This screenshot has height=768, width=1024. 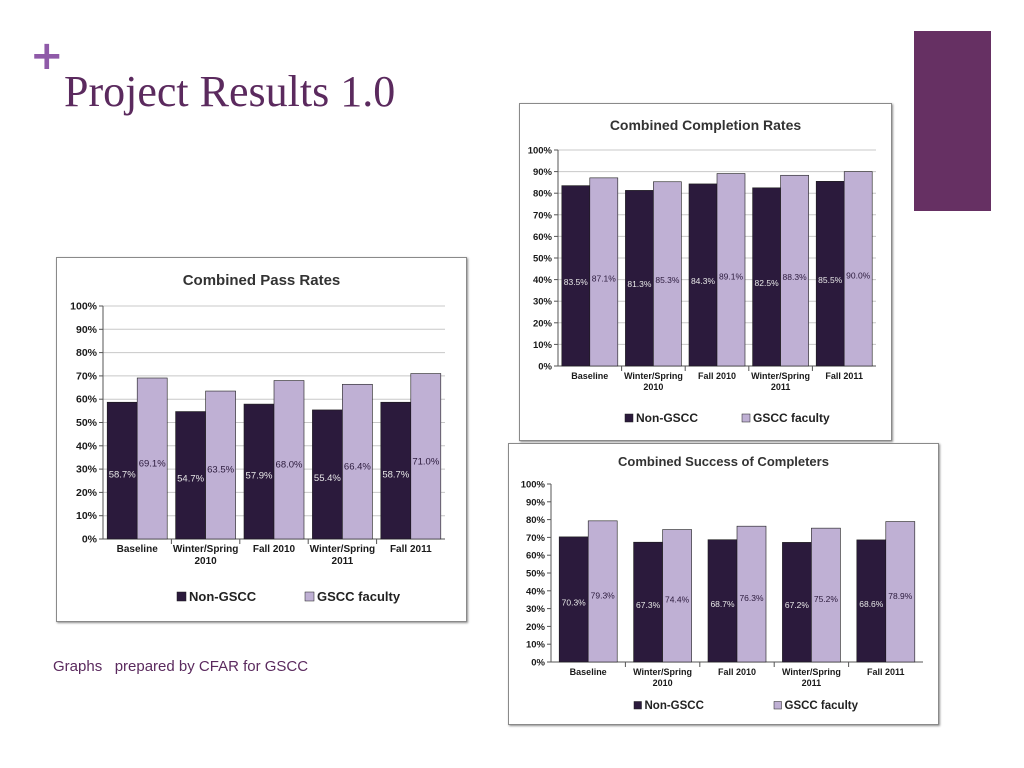 I want to click on data-label: 76.3%, so click(x=751, y=598).